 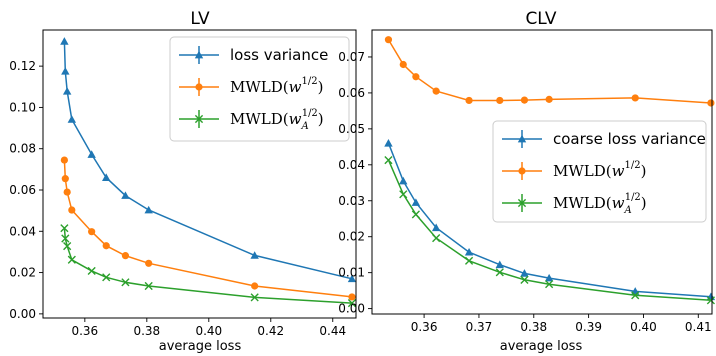 What do you see at coordinates (22, 273) in the screenshot?
I see `lv-ytick-label: 0.02` at bounding box center [22, 273].